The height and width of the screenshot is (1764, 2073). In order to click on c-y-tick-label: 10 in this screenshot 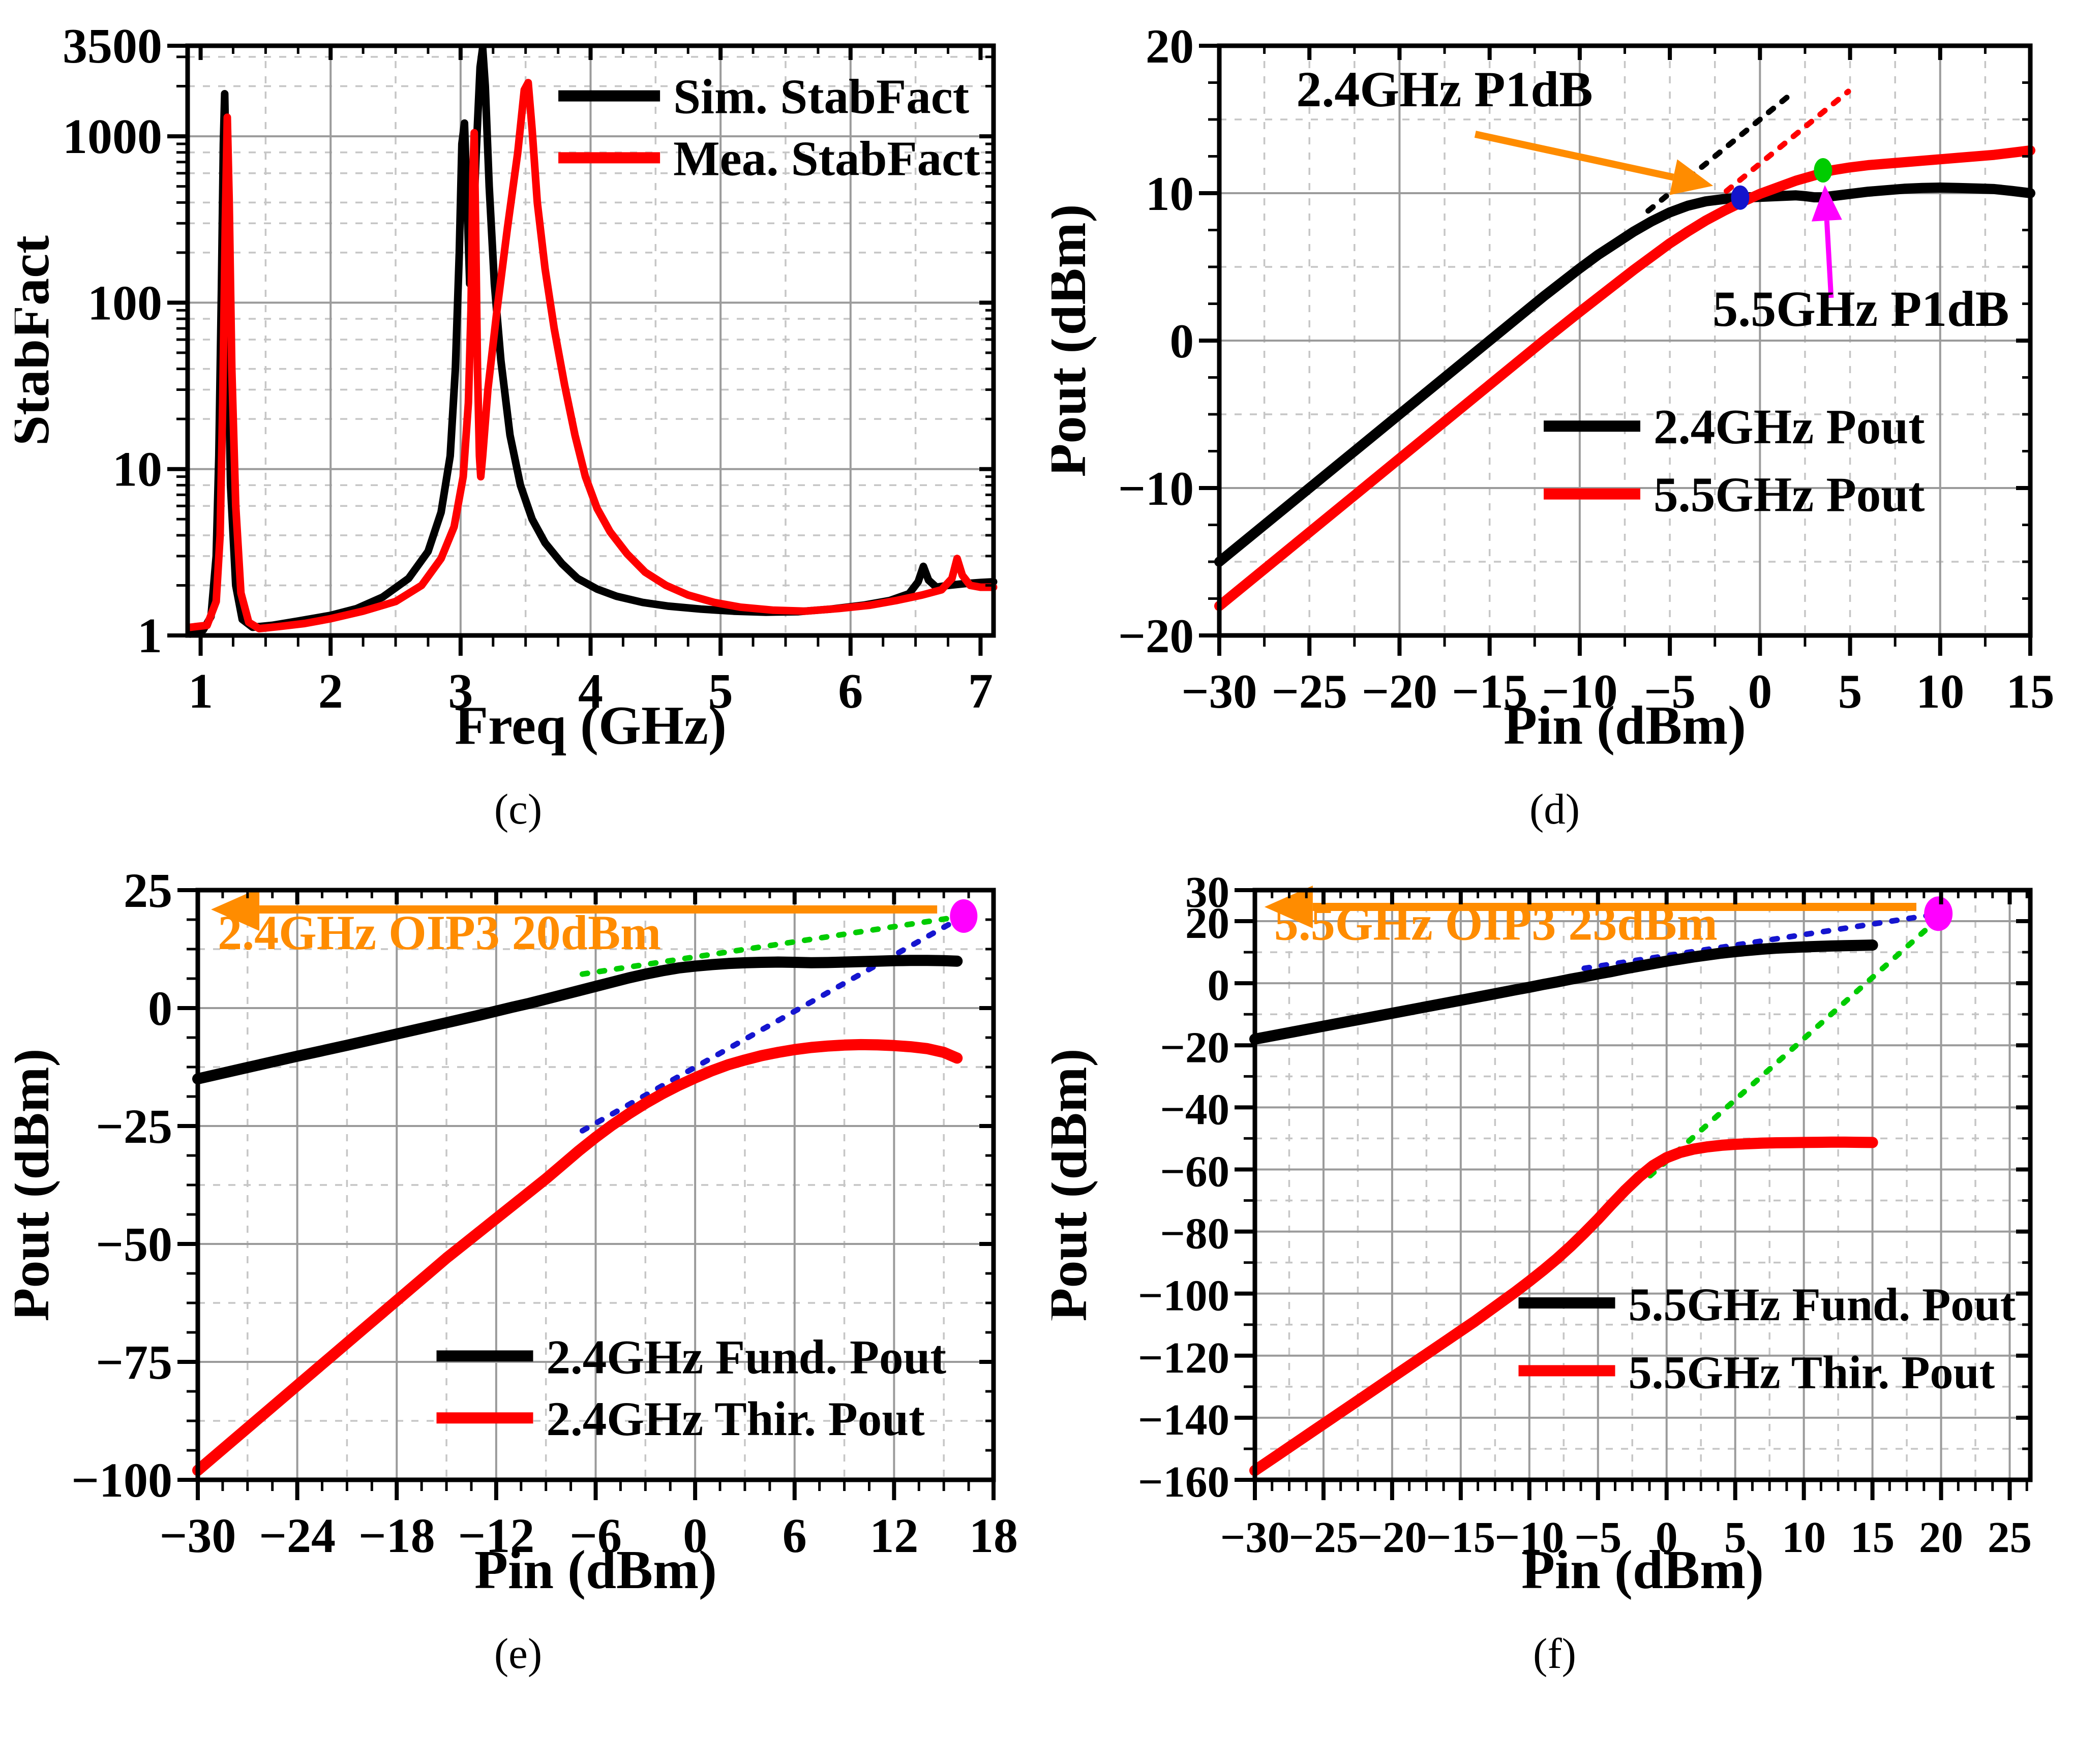, I will do `click(137, 469)`.